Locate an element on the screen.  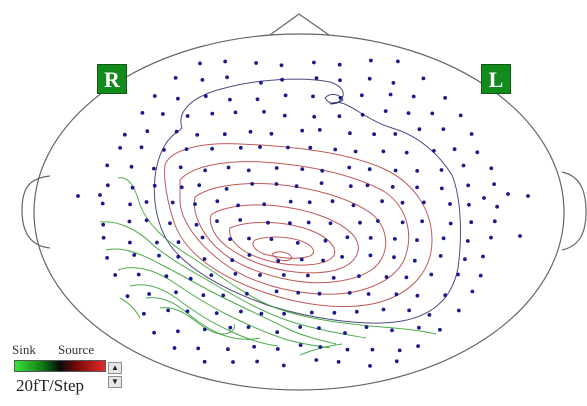
triangle-up-icon: ▲ is located at coordinates (115, 367).